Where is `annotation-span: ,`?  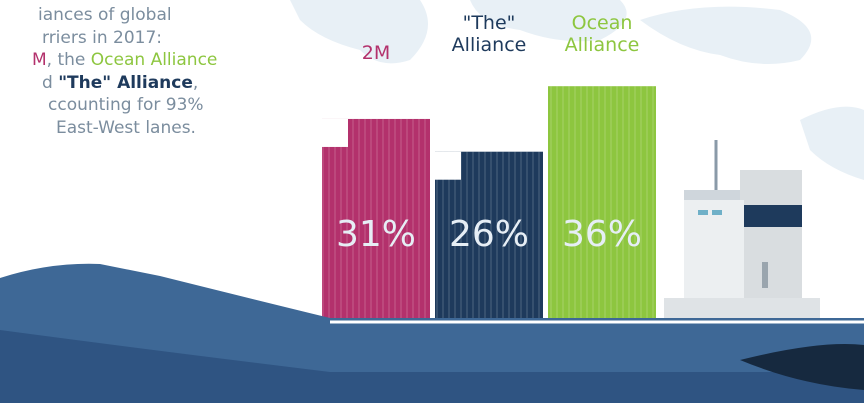 annotation-span: , is located at coordinates (195, 82).